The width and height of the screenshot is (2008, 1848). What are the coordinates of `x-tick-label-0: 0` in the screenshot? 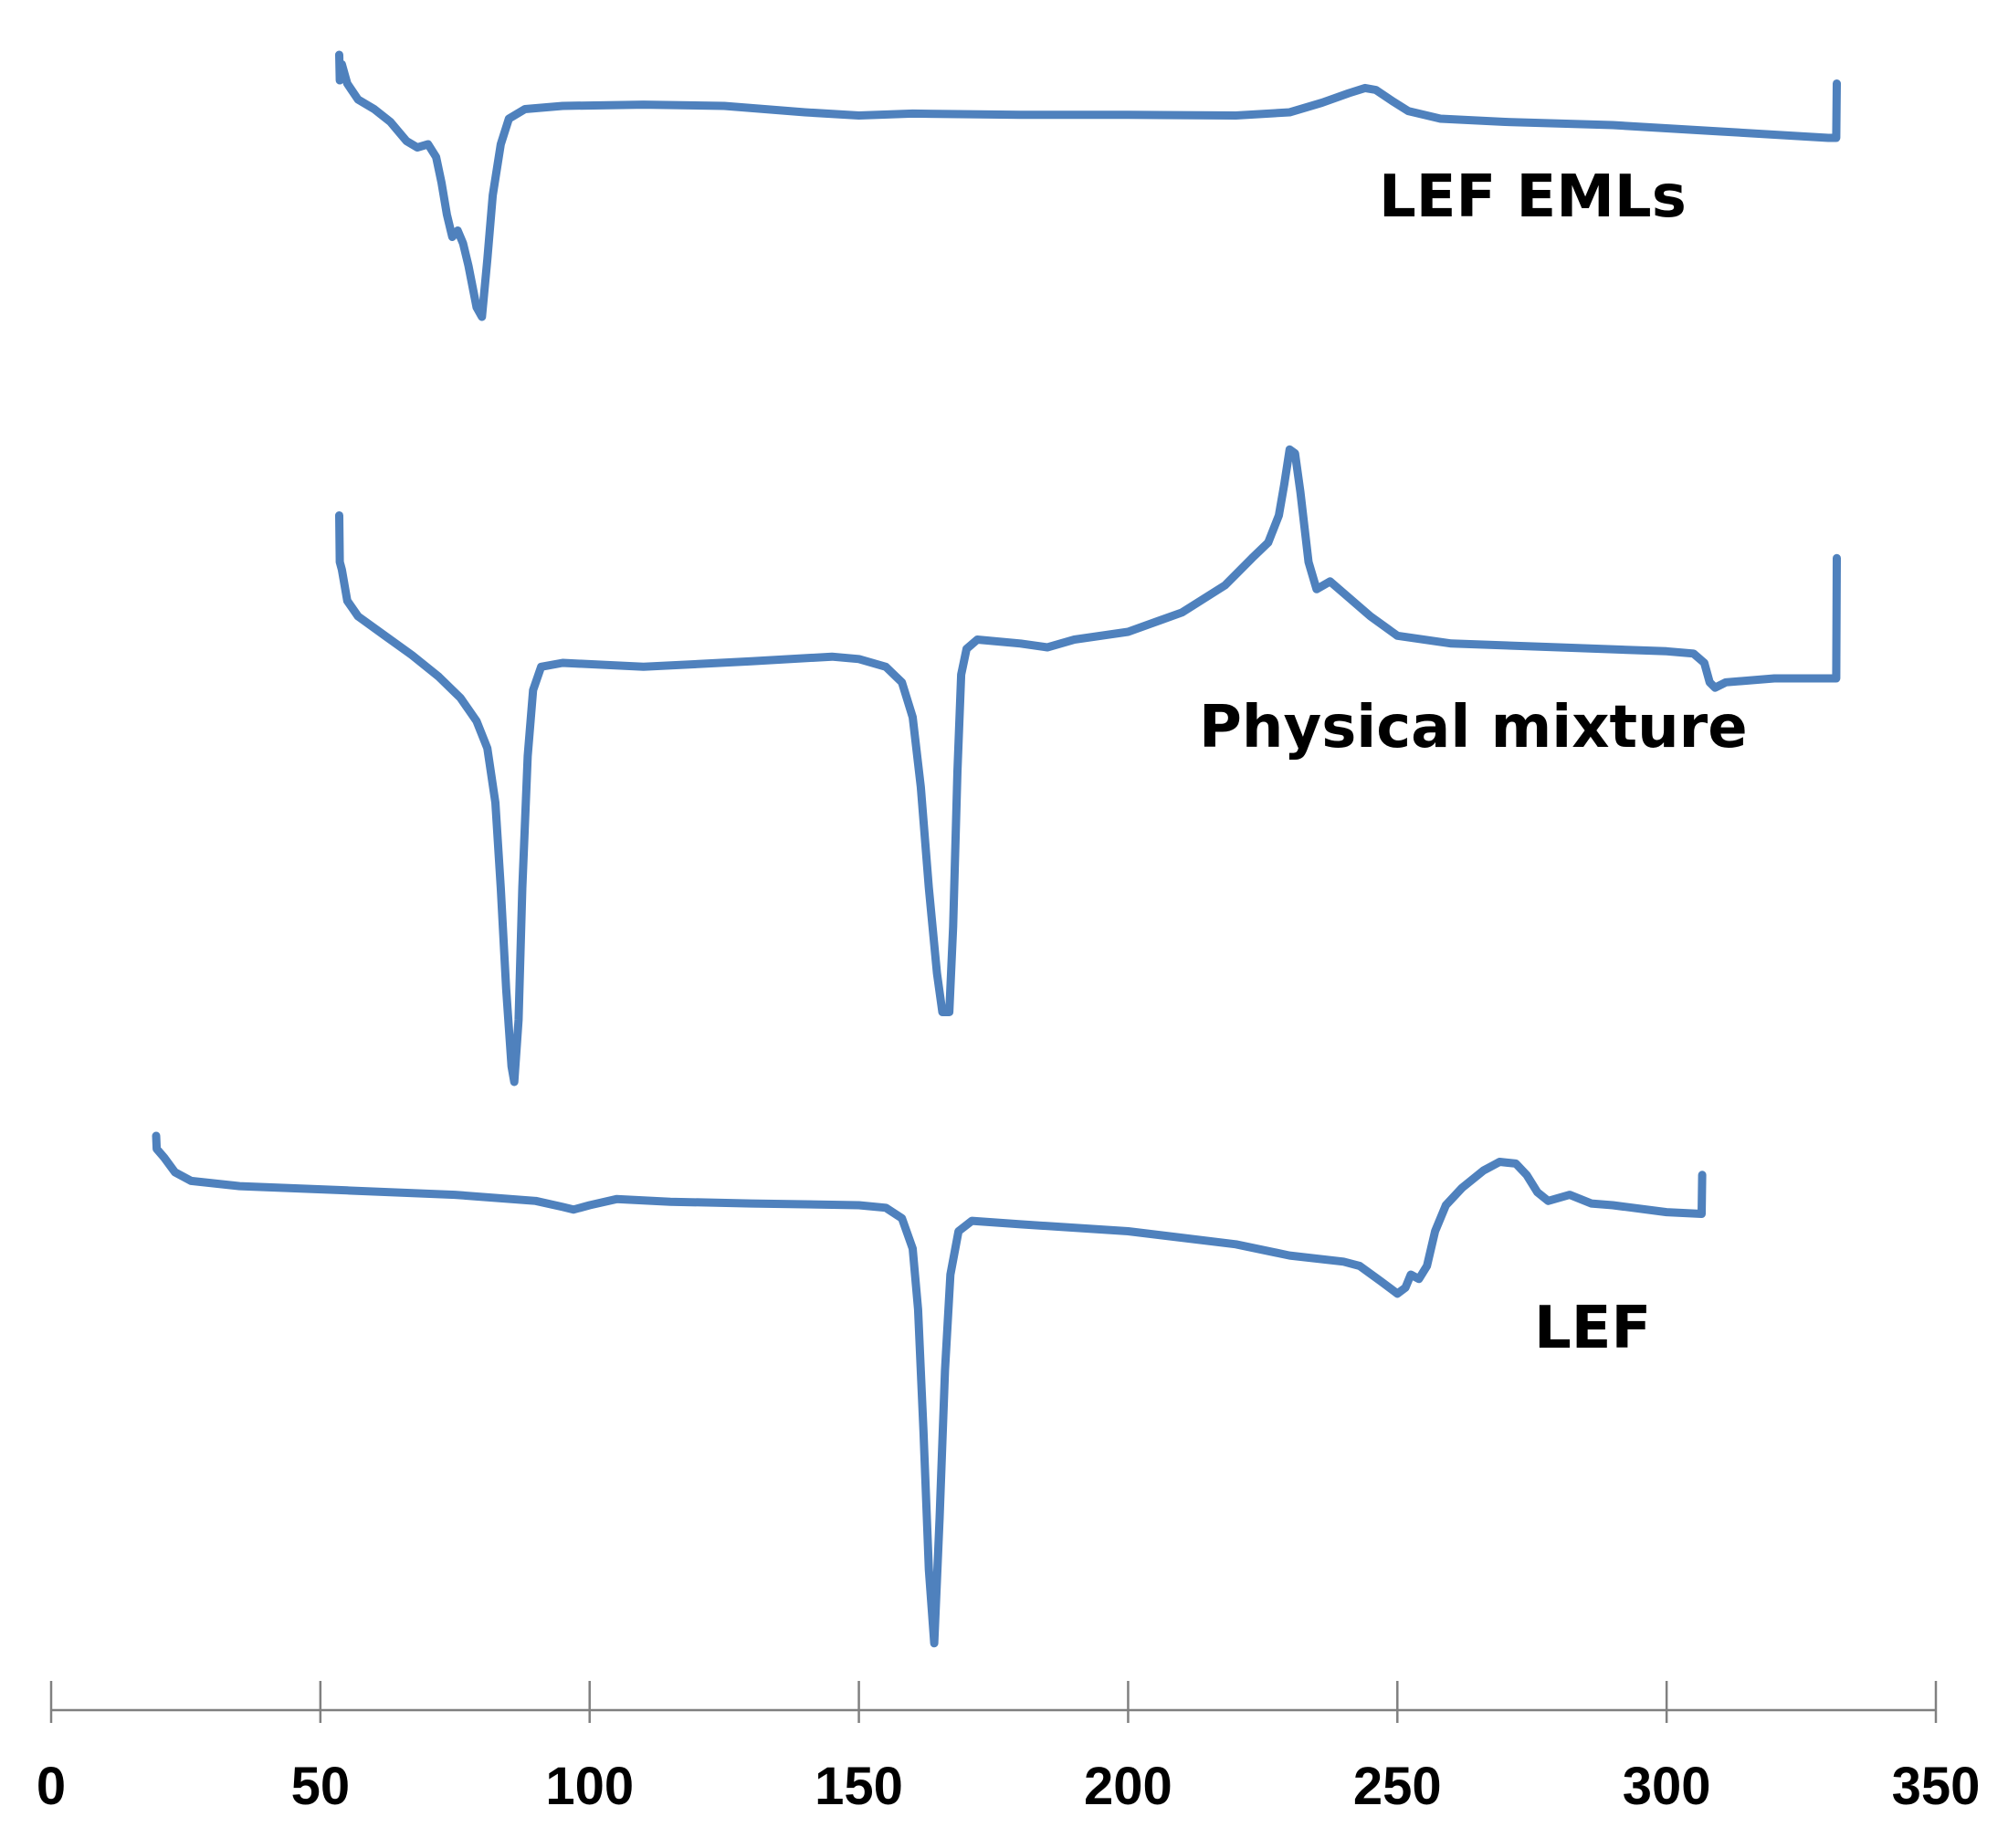 It's located at (51, 1786).